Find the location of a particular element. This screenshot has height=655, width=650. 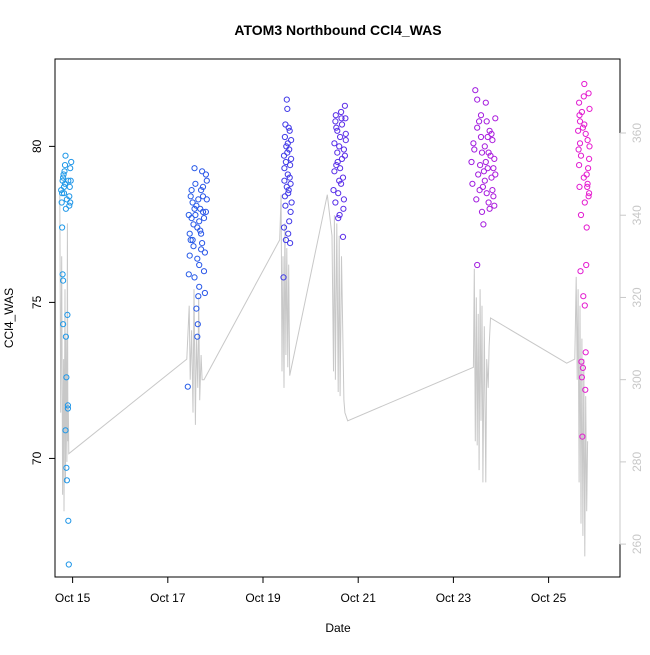

y2-tick-label: 360 is located at coordinates (637, 133).